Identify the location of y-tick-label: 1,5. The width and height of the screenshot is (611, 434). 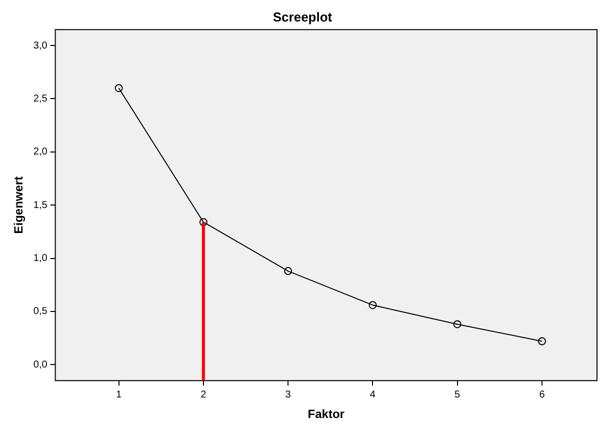
(40, 205).